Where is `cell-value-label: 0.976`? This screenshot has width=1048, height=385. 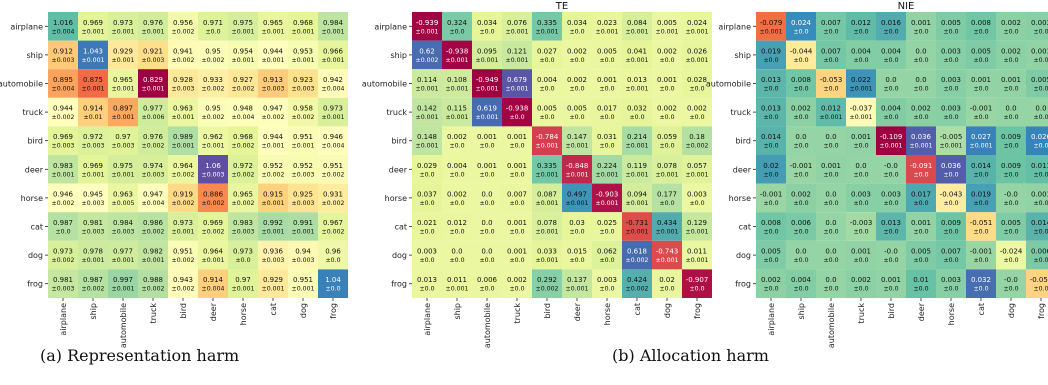 cell-value-label: 0.976 is located at coordinates (153, 137).